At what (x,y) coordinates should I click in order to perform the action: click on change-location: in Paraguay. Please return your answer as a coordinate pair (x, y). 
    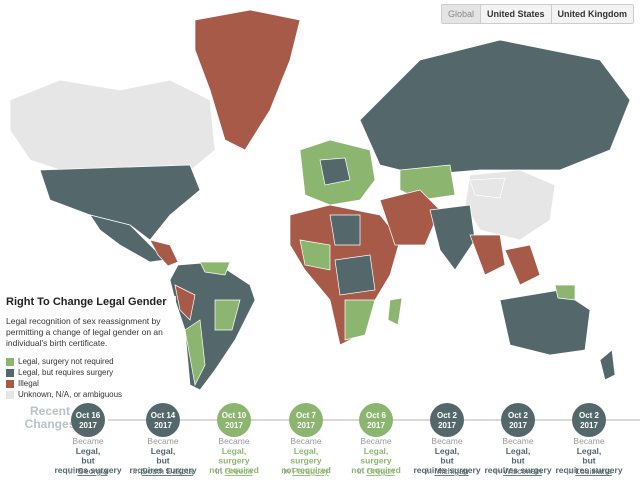
    Looking at the image, I should click on (306, 471).